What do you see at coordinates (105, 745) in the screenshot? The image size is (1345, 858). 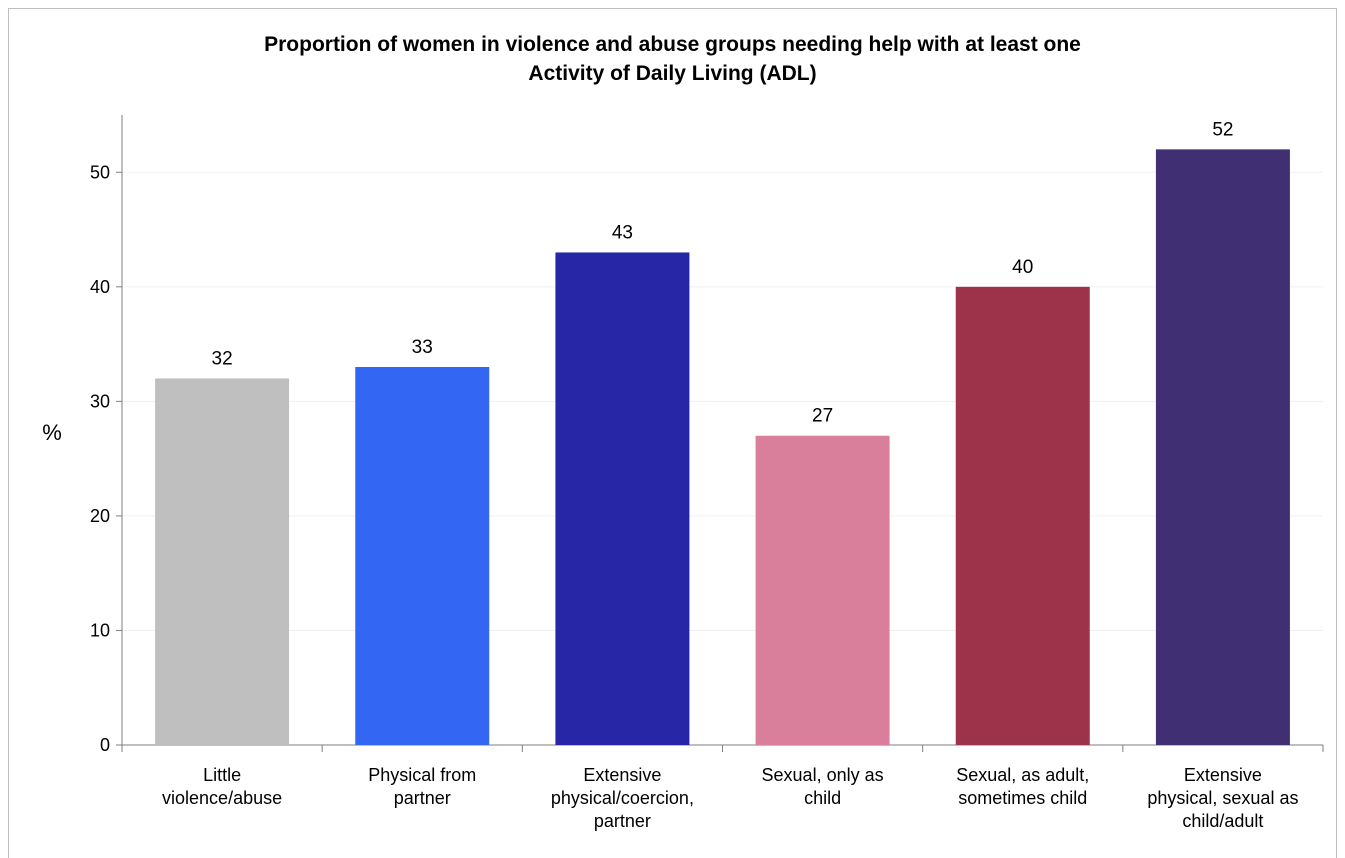 I see `y-tick-label-0: 0` at bounding box center [105, 745].